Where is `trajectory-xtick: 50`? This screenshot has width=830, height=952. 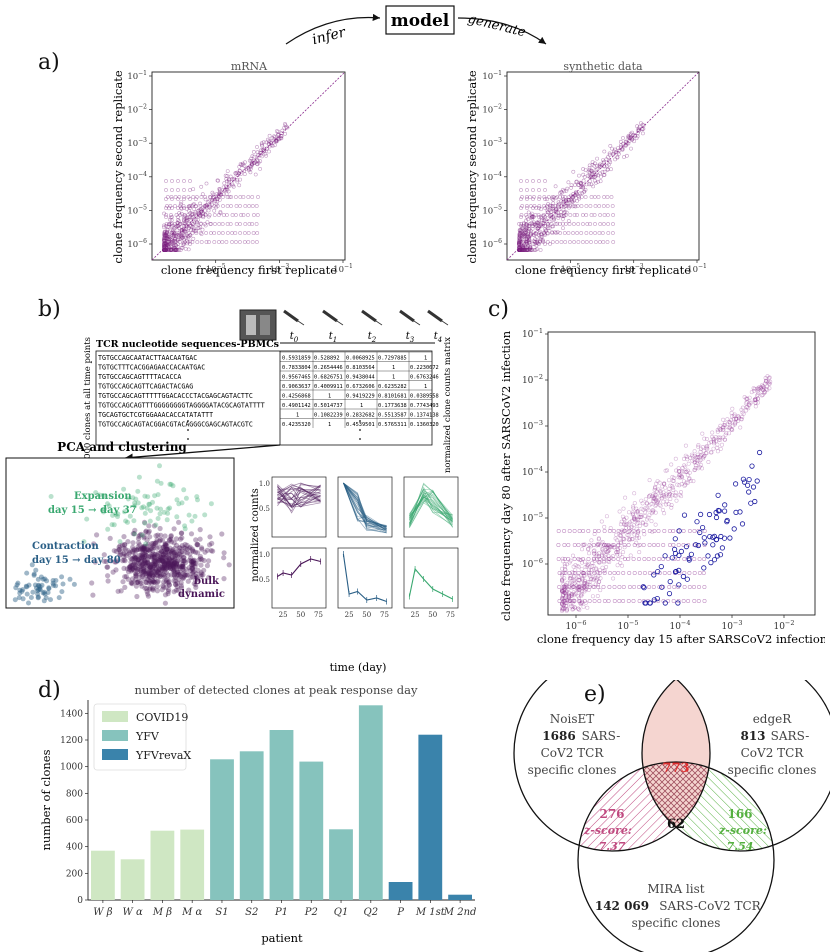
trajectory-xtick: 50 is located at coordinates (300, 615).